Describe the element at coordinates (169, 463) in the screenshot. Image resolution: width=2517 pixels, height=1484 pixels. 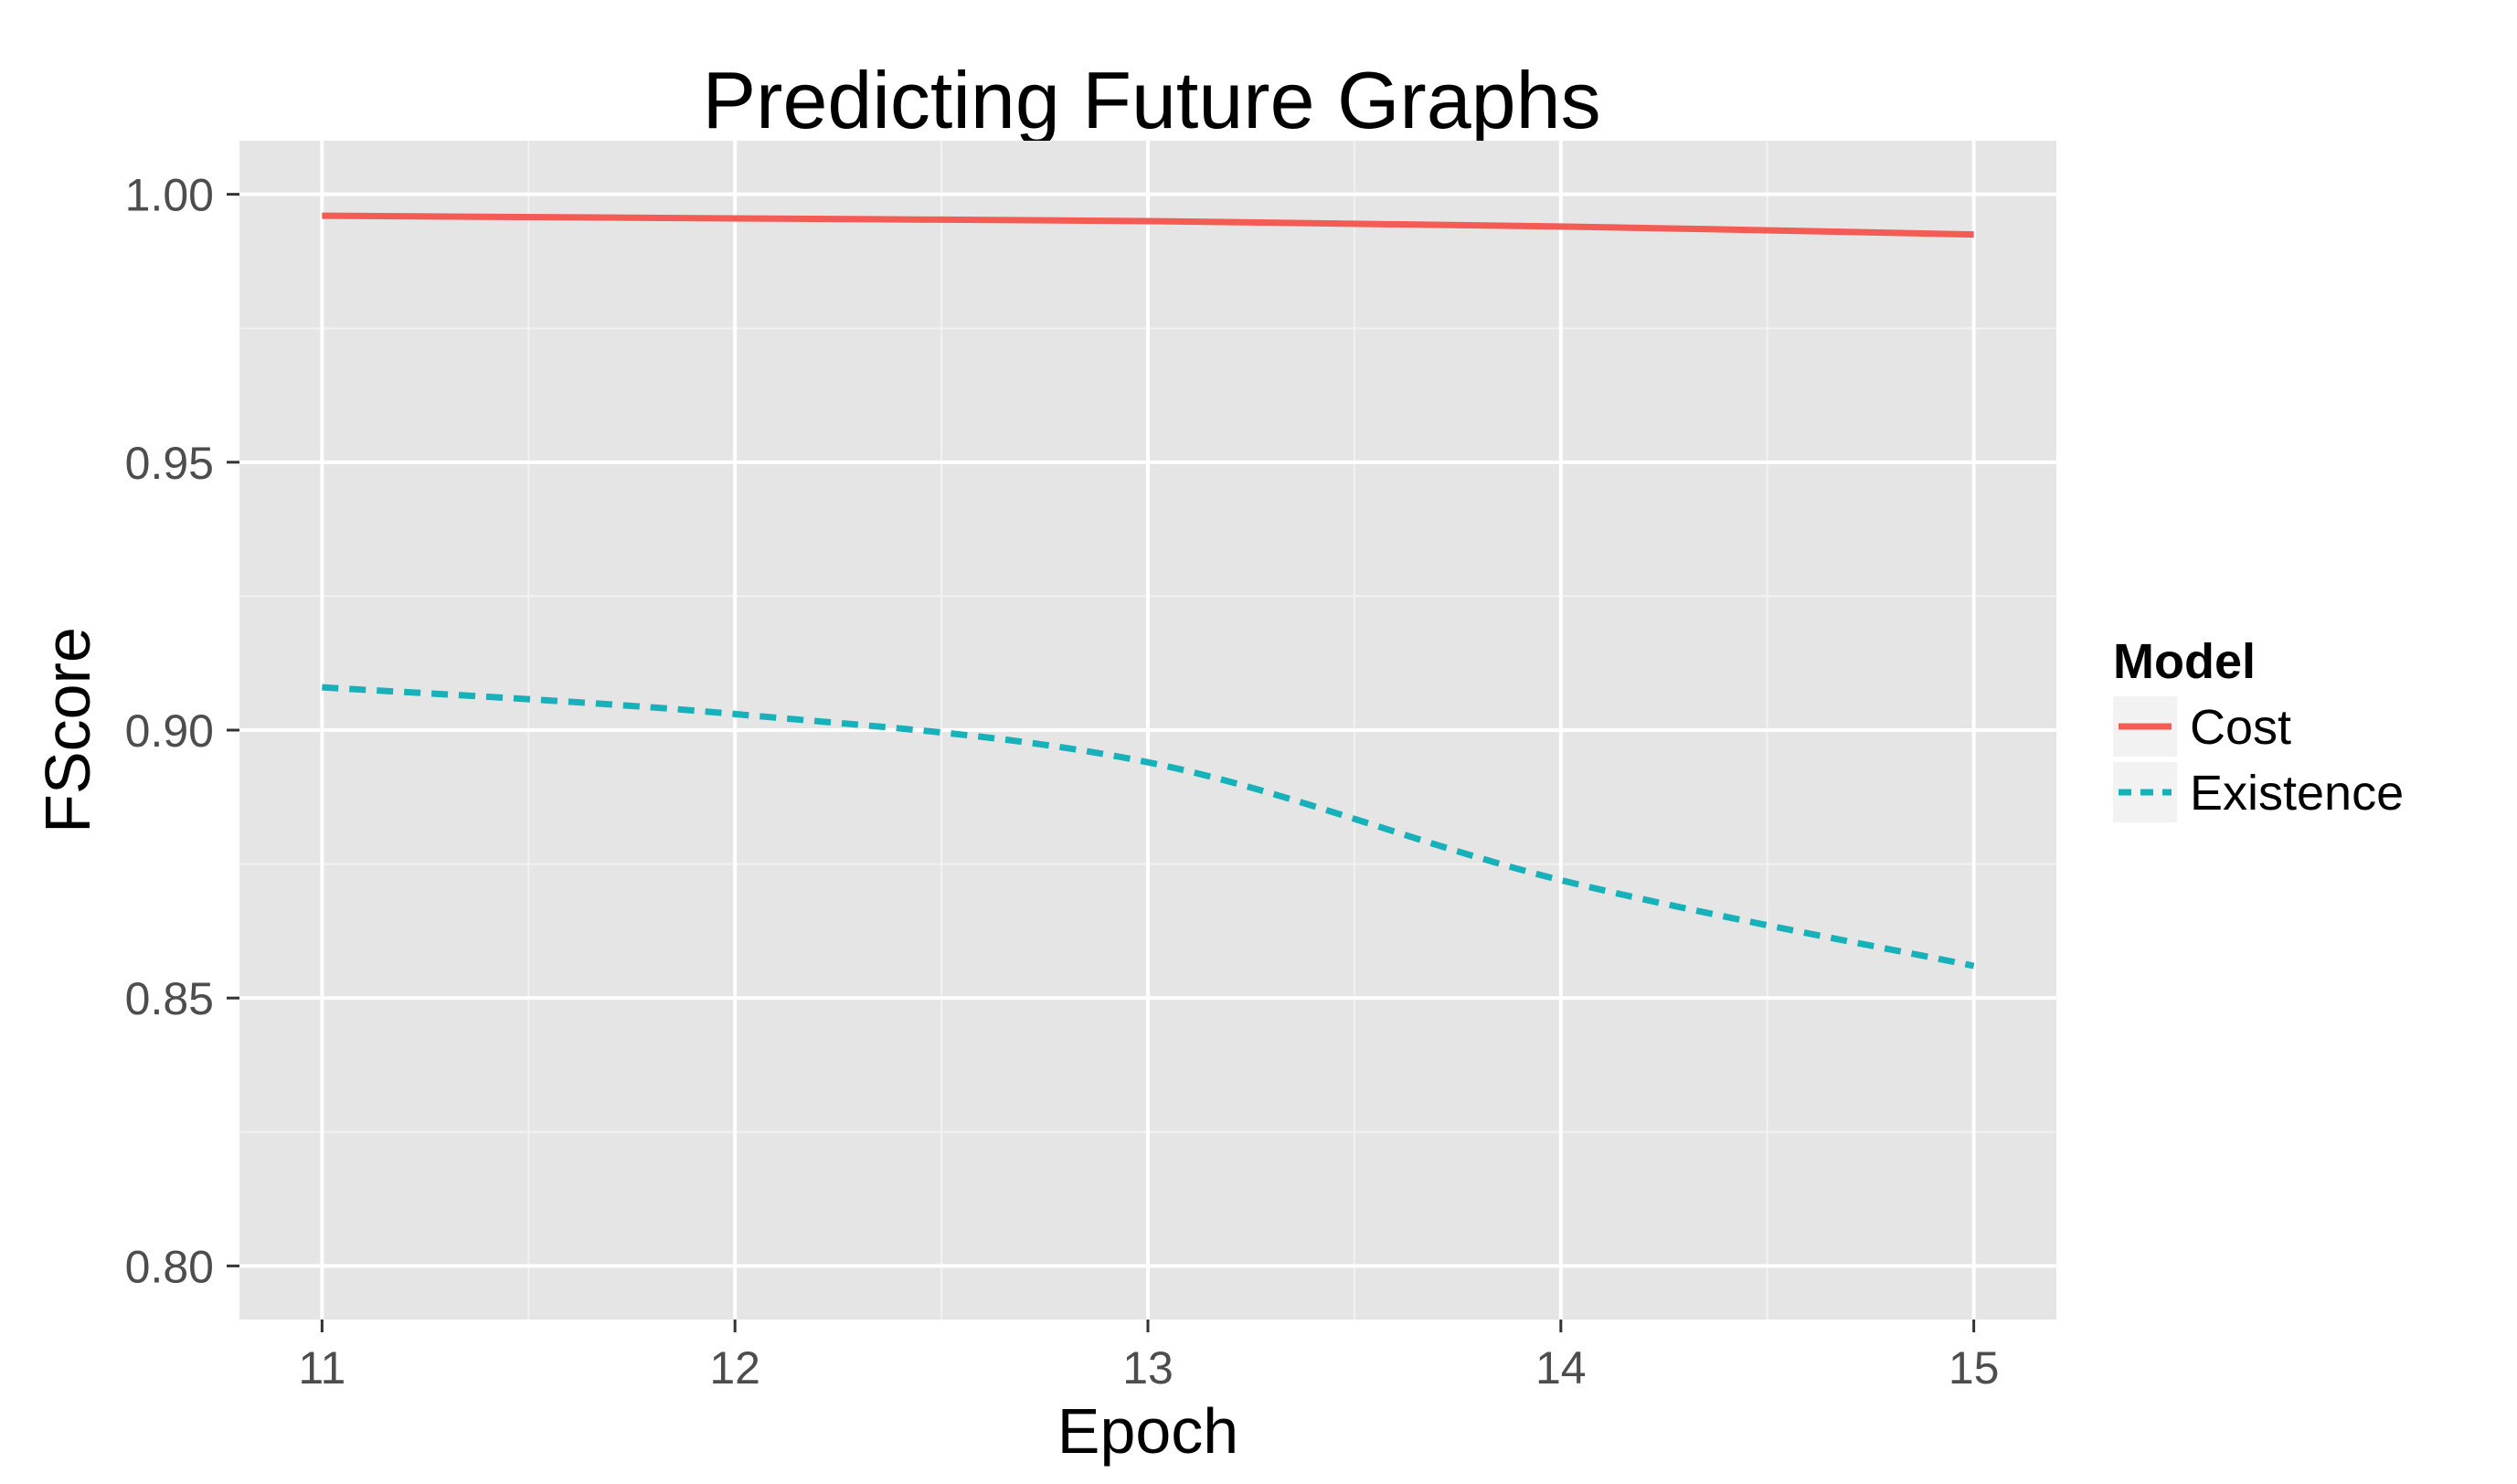
I see `y-tick-label: 0.95` at that location.